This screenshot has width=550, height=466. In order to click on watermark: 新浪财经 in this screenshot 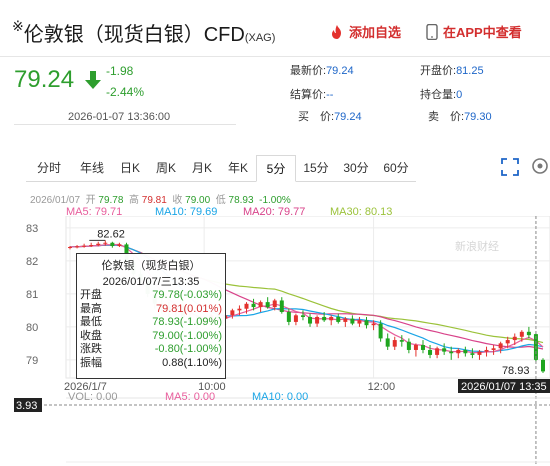, I will do `click(477, 246)`.